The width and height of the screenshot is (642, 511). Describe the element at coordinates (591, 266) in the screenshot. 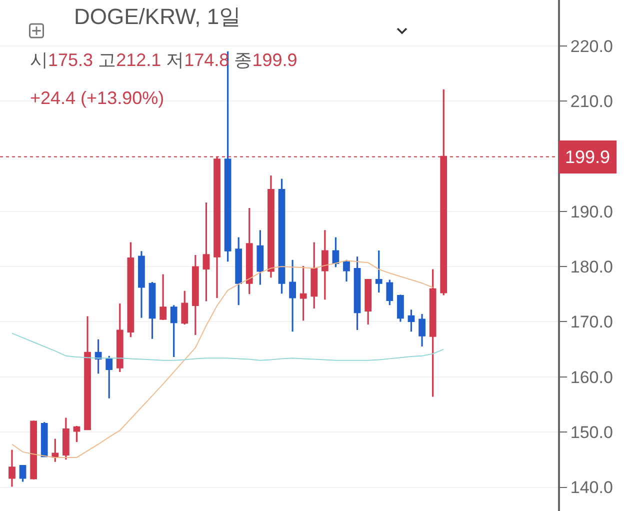

I see `y-tick-label: 180.0` at that location.